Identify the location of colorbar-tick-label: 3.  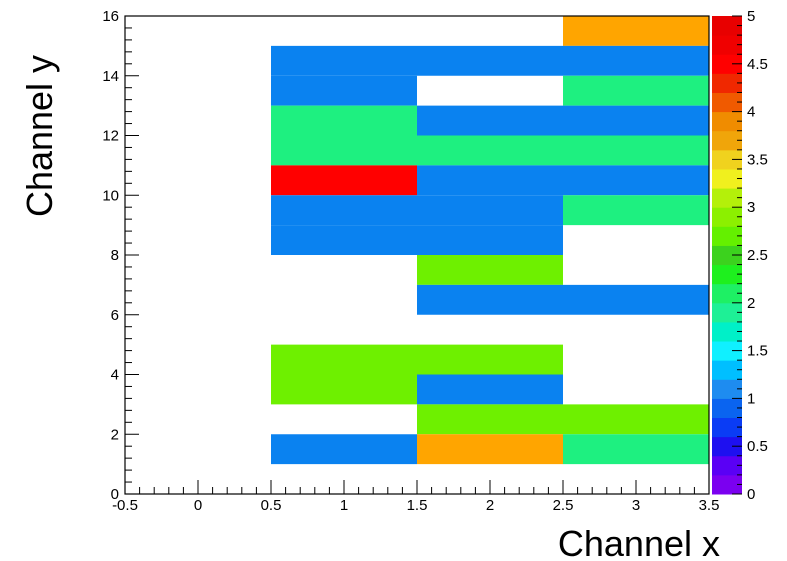
(751, 207).